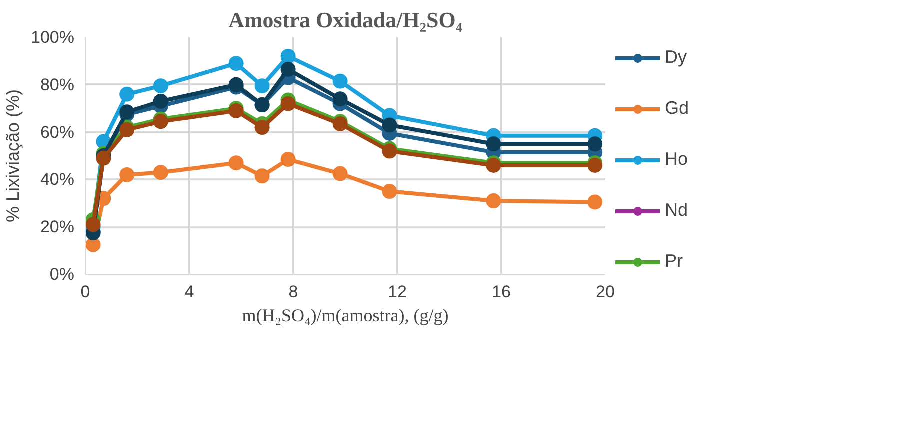 Image resolution: width=910 pixels, height=441 pixels. What do you see at coordinates (53, 37) in the screenshot?
I see `y-tick-label: 100%` at bounding box center [53, 37].